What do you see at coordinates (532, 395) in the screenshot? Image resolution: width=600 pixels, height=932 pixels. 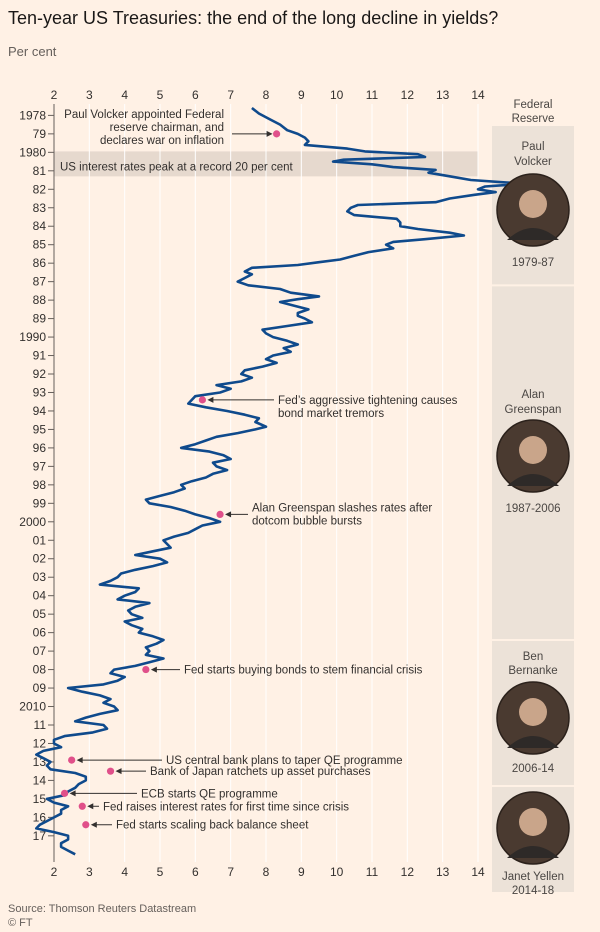 I see `fed-chair-name: Alan` at bounding box center [532, 395].